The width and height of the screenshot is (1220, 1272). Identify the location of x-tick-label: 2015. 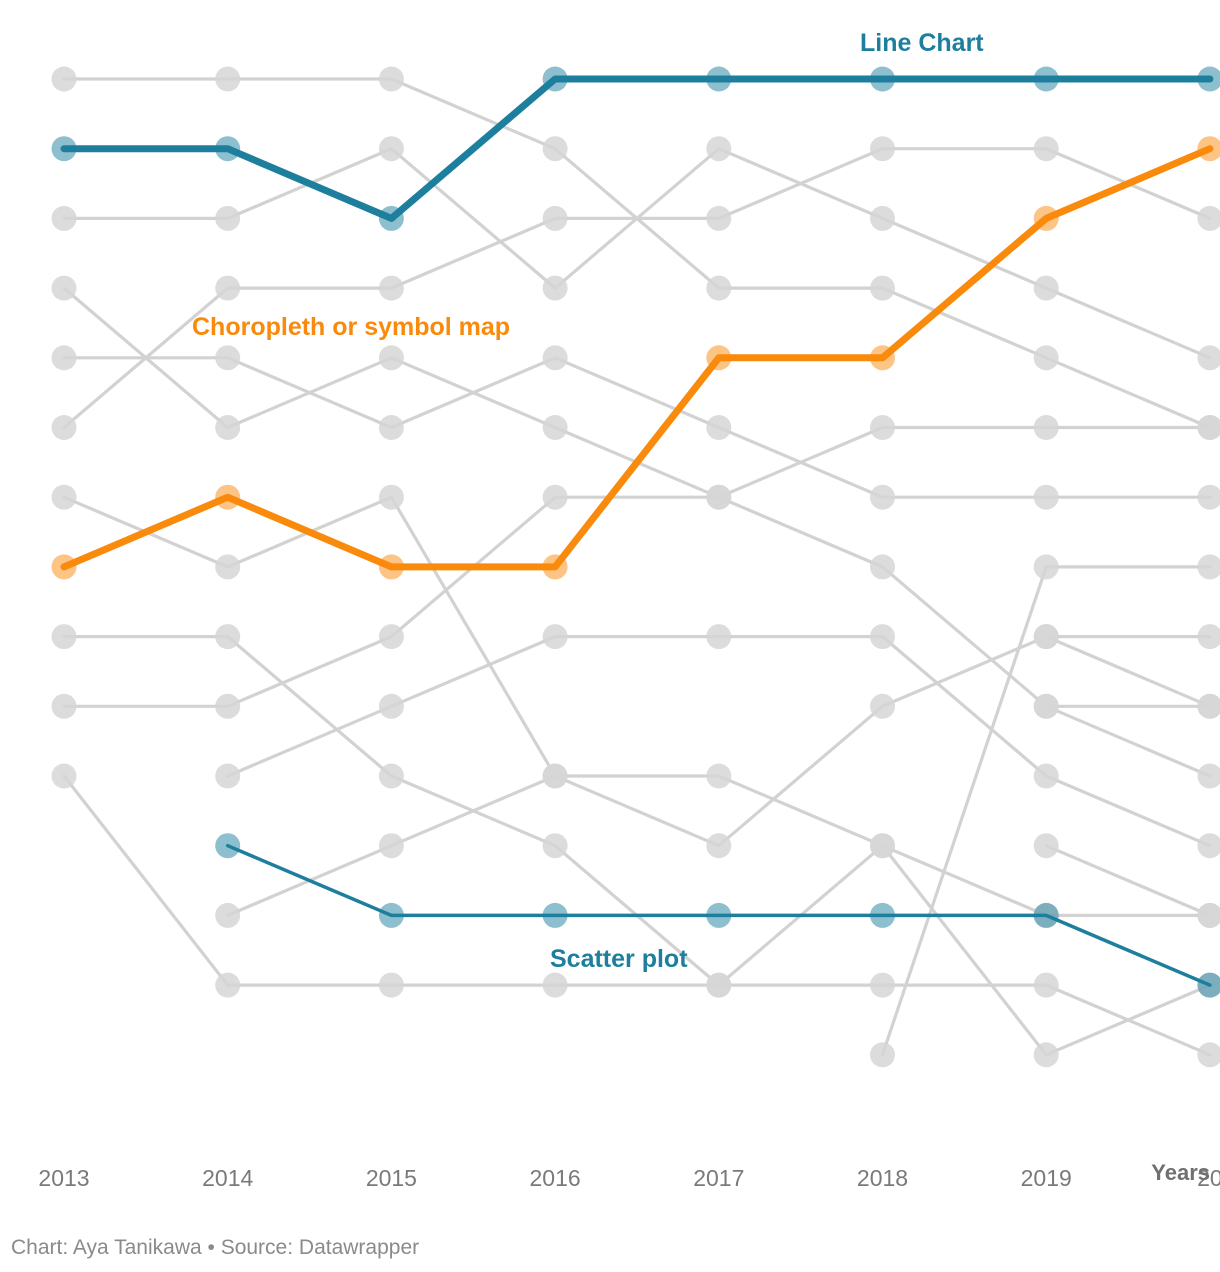
(391, 1178).